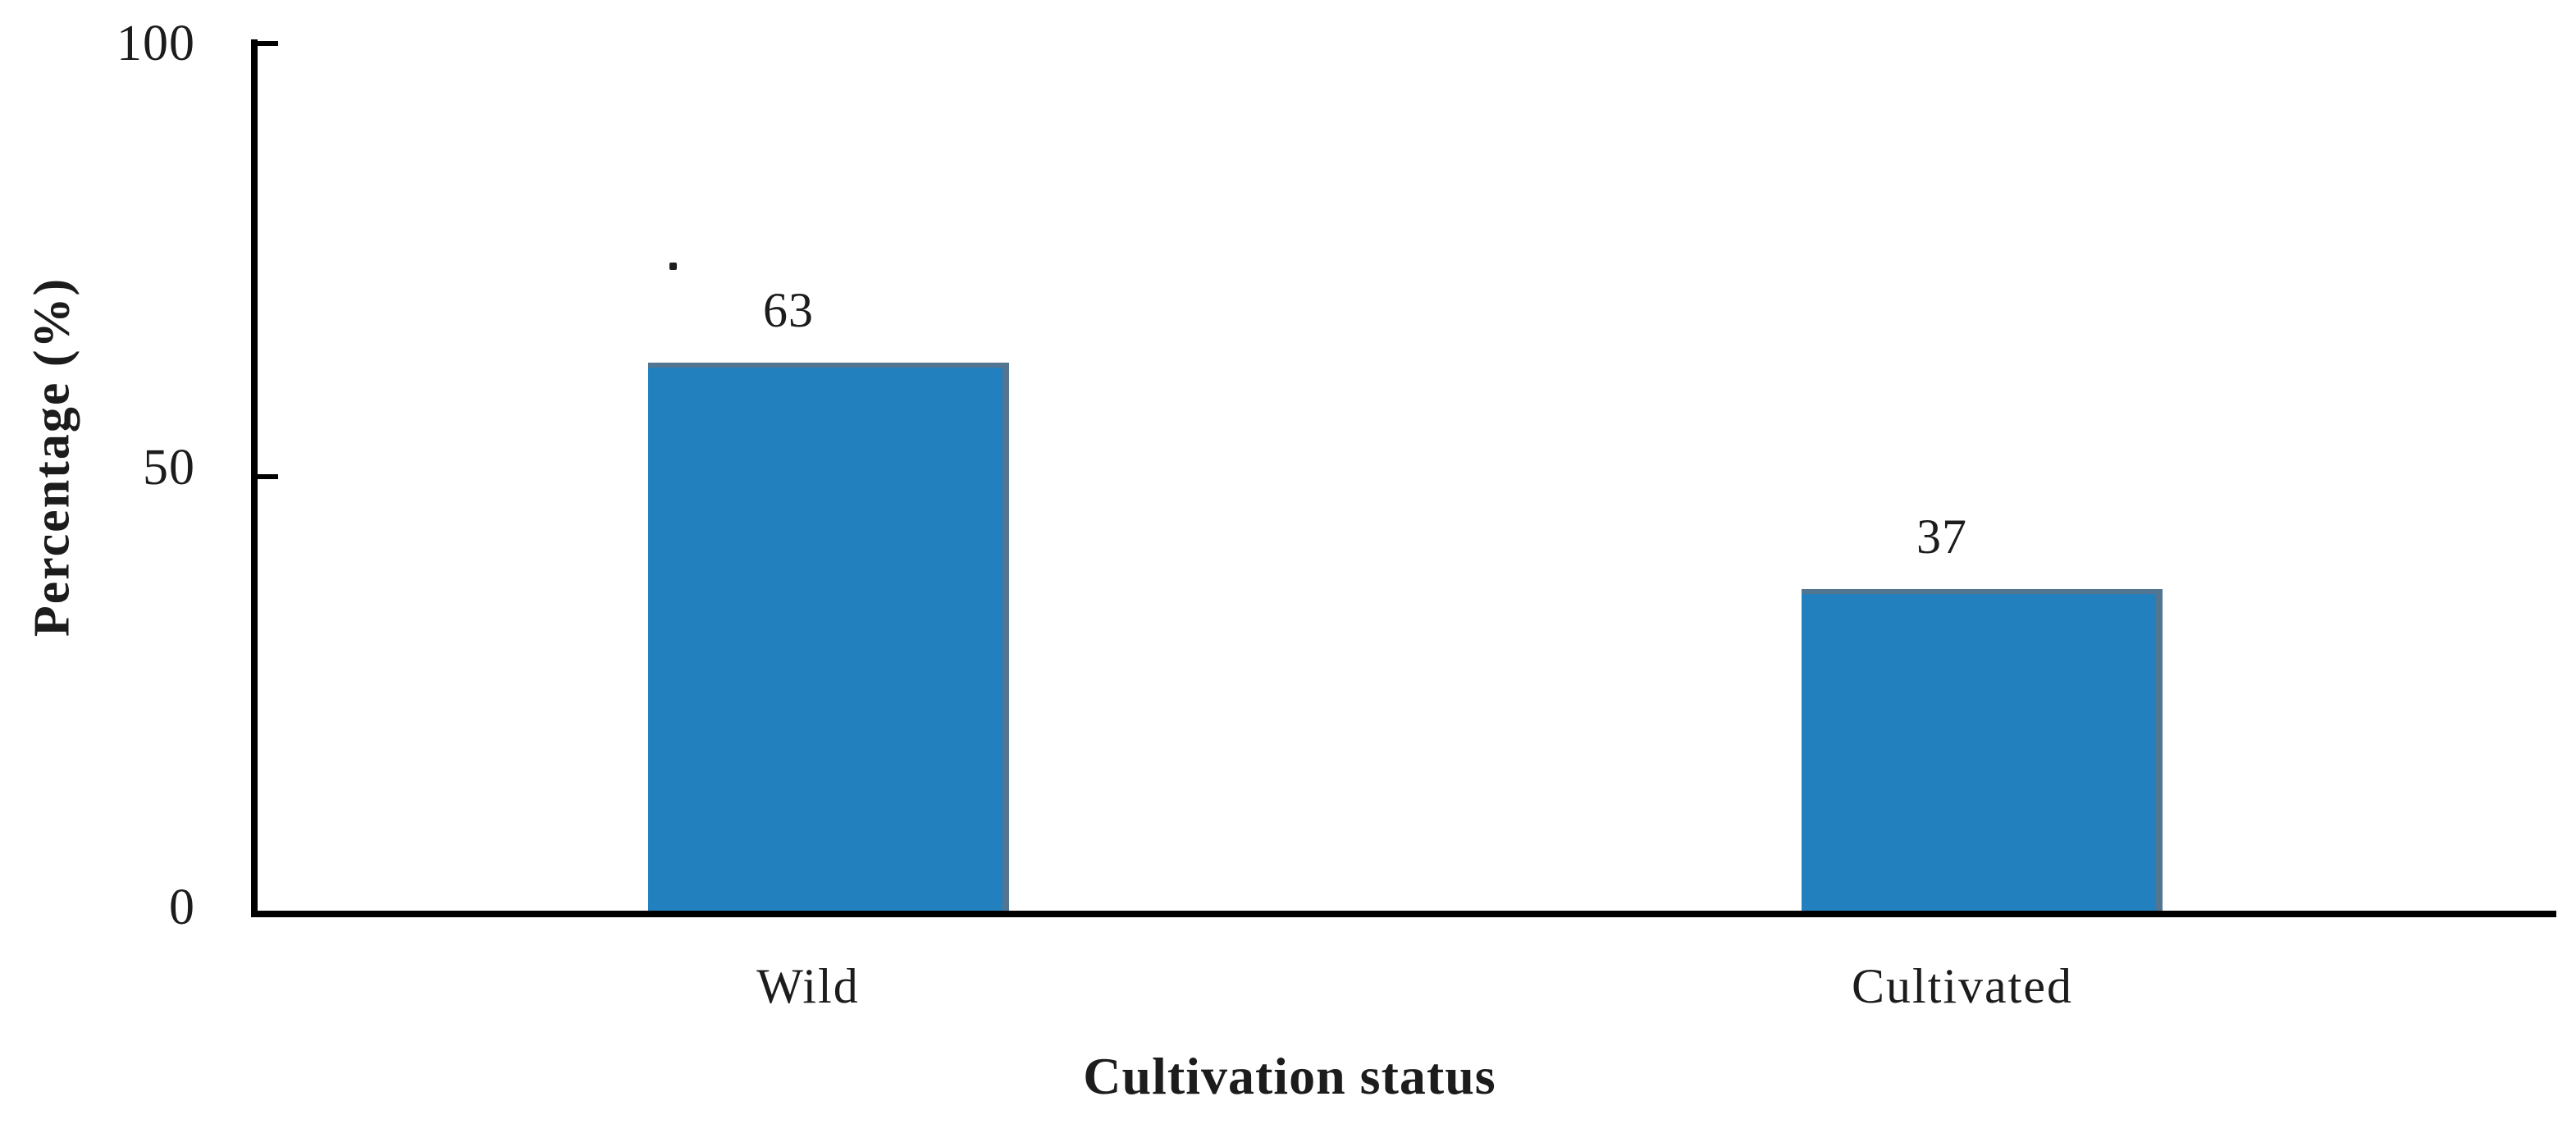 Image resolution: width=2576 pixels, height=1124 pixels. I want to click on bar-value-label-wild: 63, so click(789, 310).